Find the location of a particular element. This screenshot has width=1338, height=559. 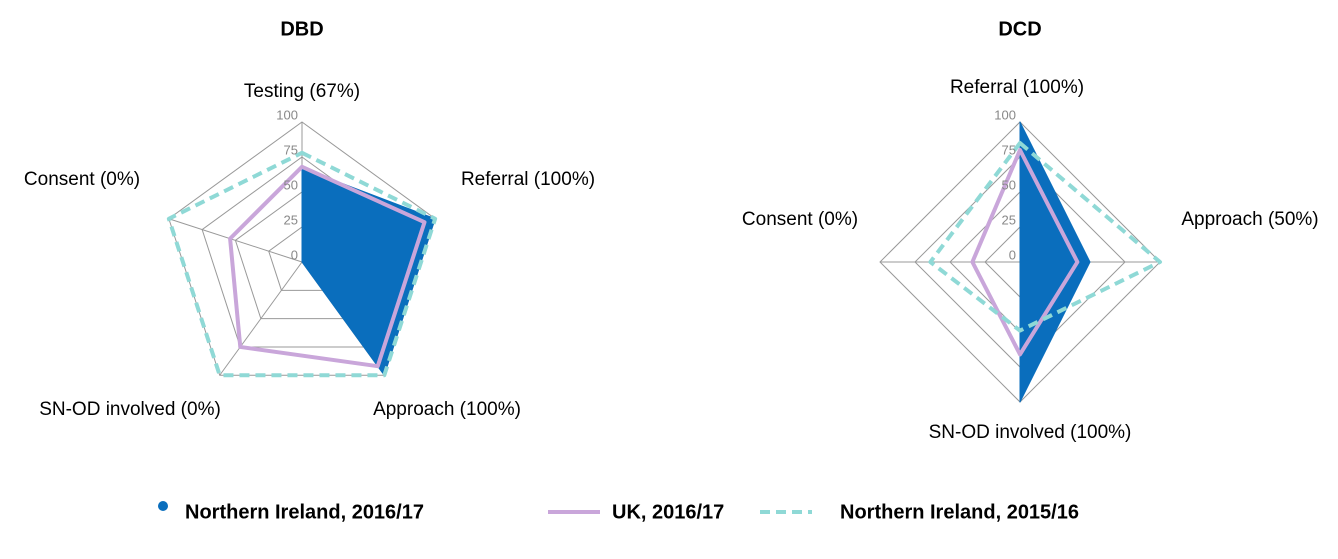

legend-marker is located at coordinates (163, 506).